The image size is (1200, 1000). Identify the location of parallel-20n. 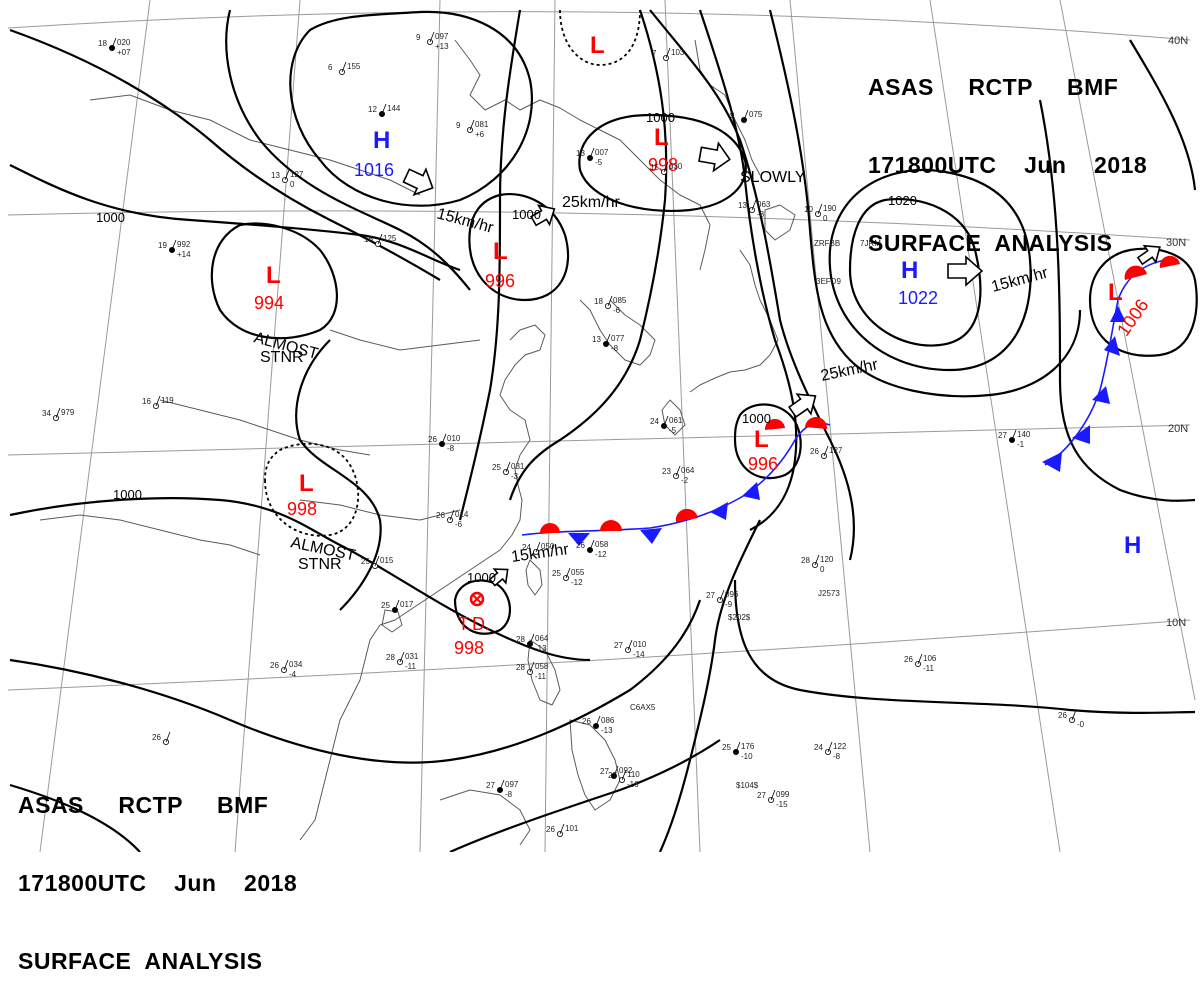
(599, 440).